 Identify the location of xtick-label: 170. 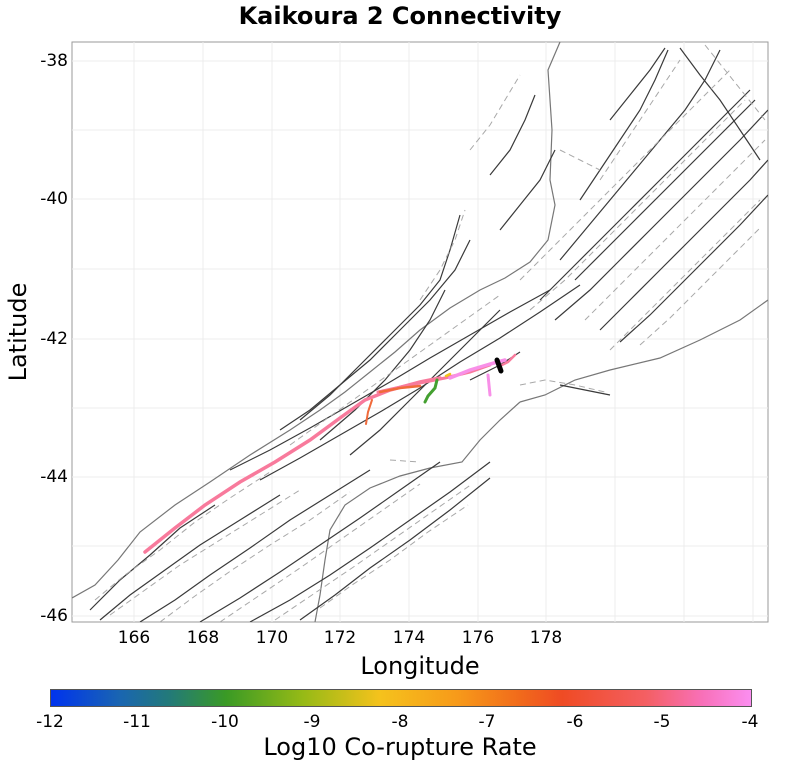
(272, 638).